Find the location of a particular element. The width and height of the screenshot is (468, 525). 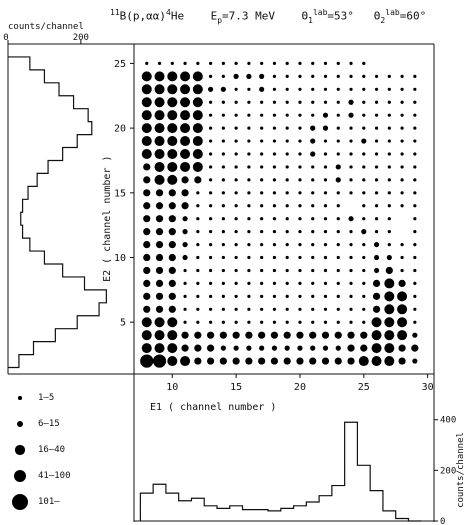

title-product: He is located at coordinates (177, 16).